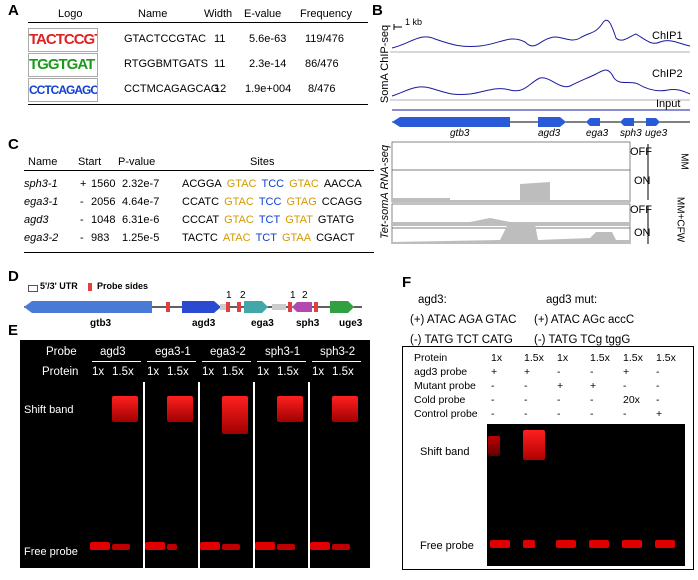 The width and height of the screenshot is (698, 580). What do you see at coordinates (141, 220) in the screenshot?
I see `site-pvalue: 6.31e-6` at bounding box center [141, 220].